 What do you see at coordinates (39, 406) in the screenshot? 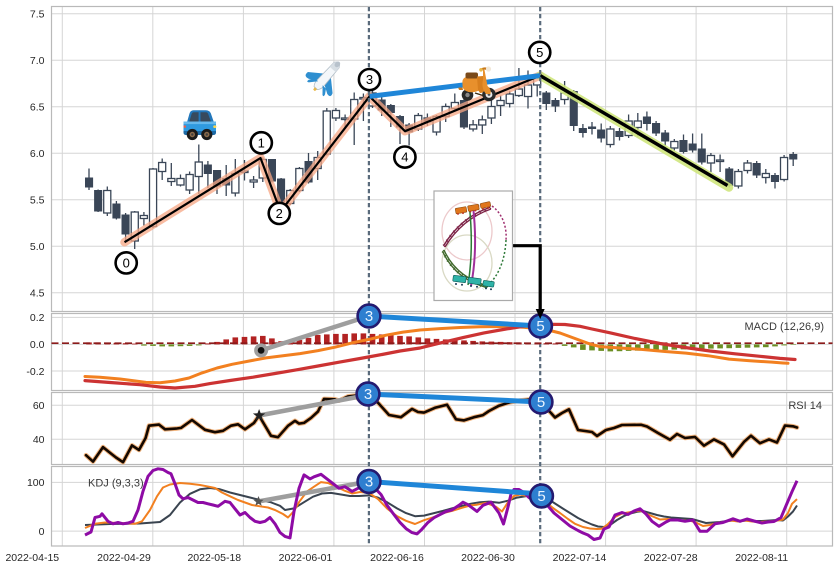
I see `svg-text: 60` at bounding box center [39, 406].